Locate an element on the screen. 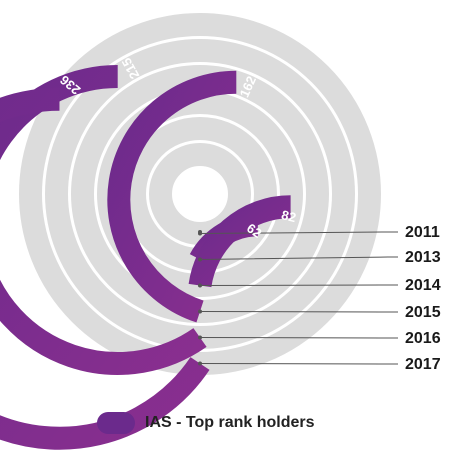  leader-line-2011 is located at coordinates (298, 232).